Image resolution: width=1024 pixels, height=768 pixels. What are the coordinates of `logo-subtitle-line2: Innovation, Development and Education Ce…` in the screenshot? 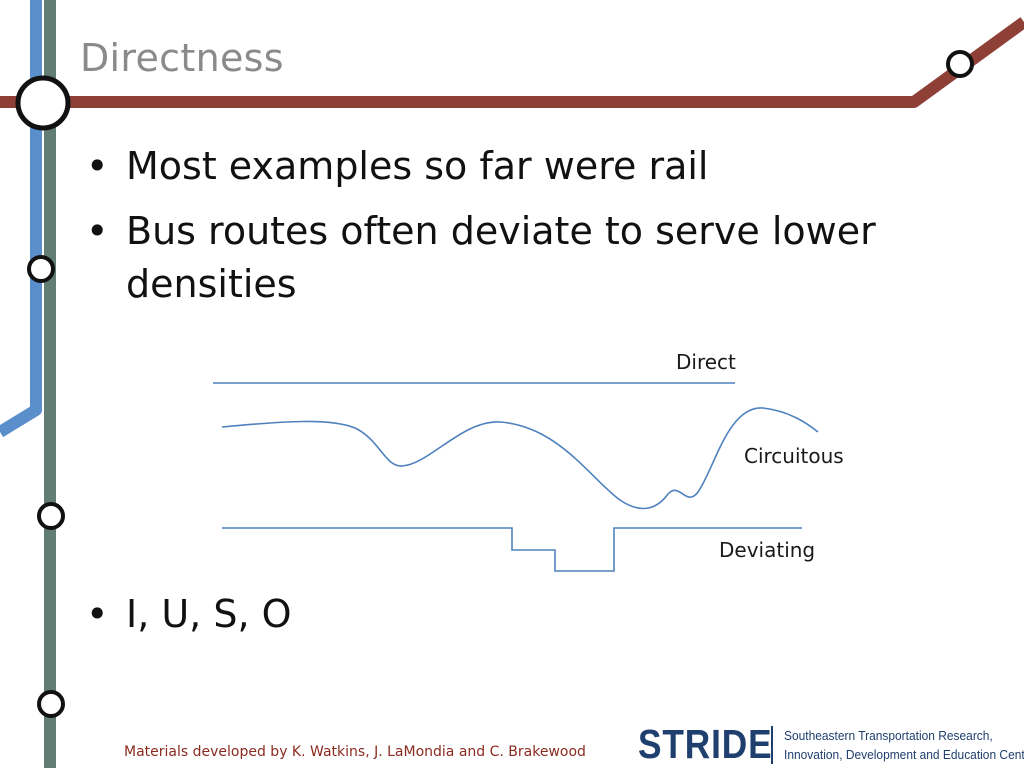 It's located at (904, 754).